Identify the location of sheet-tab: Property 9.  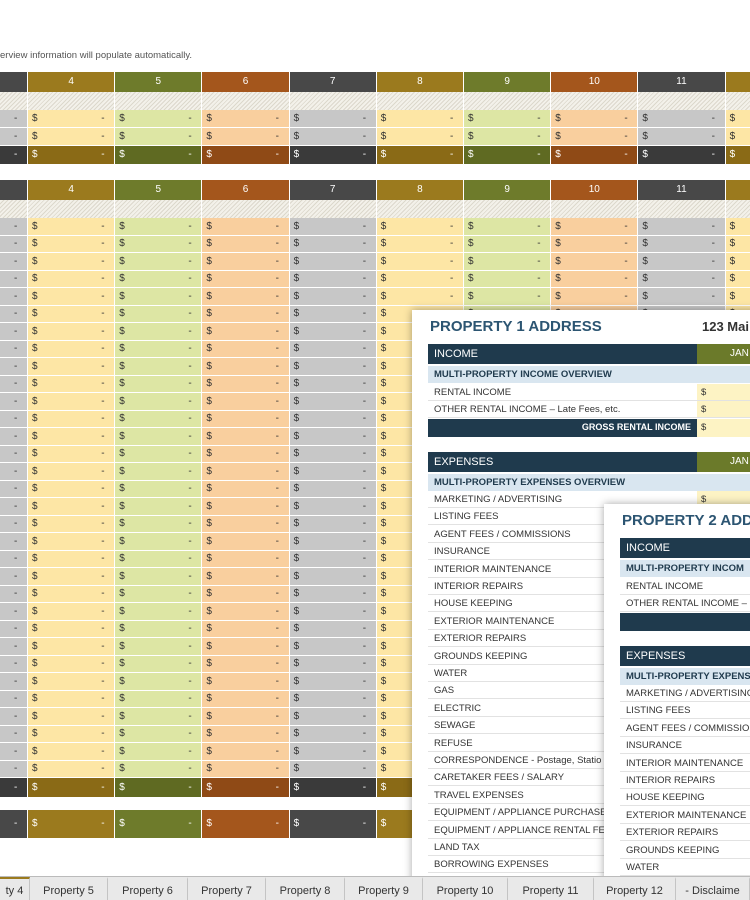
(384, 888).